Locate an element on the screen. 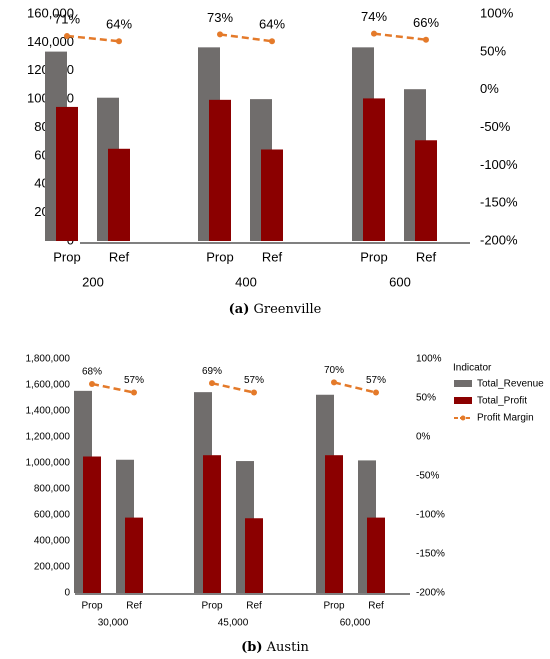  chart-1-y2-tick-label: 100% is located at coordinates (497, 12).